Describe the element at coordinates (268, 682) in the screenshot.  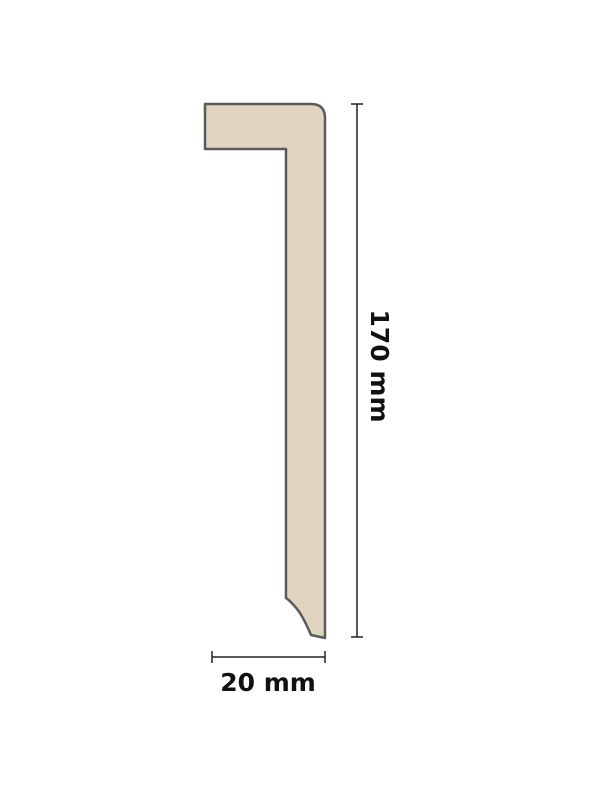
I see `width-dimension-label: 20 mm` at that location.